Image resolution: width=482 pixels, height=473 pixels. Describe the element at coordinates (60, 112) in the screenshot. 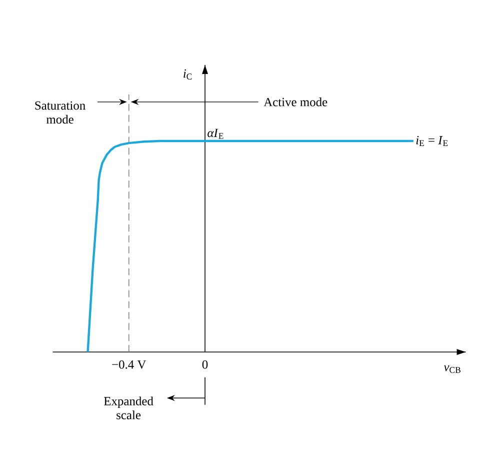

I see `text: Saturation mode` at that location.